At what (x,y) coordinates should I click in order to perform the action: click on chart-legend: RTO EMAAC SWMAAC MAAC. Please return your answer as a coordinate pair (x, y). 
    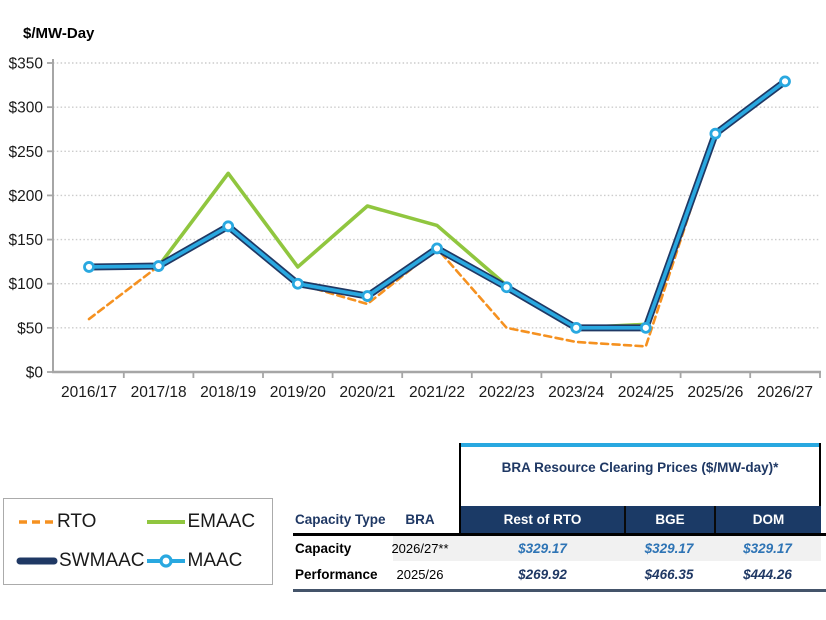
    Looking at the image, I should click on (138, 541).